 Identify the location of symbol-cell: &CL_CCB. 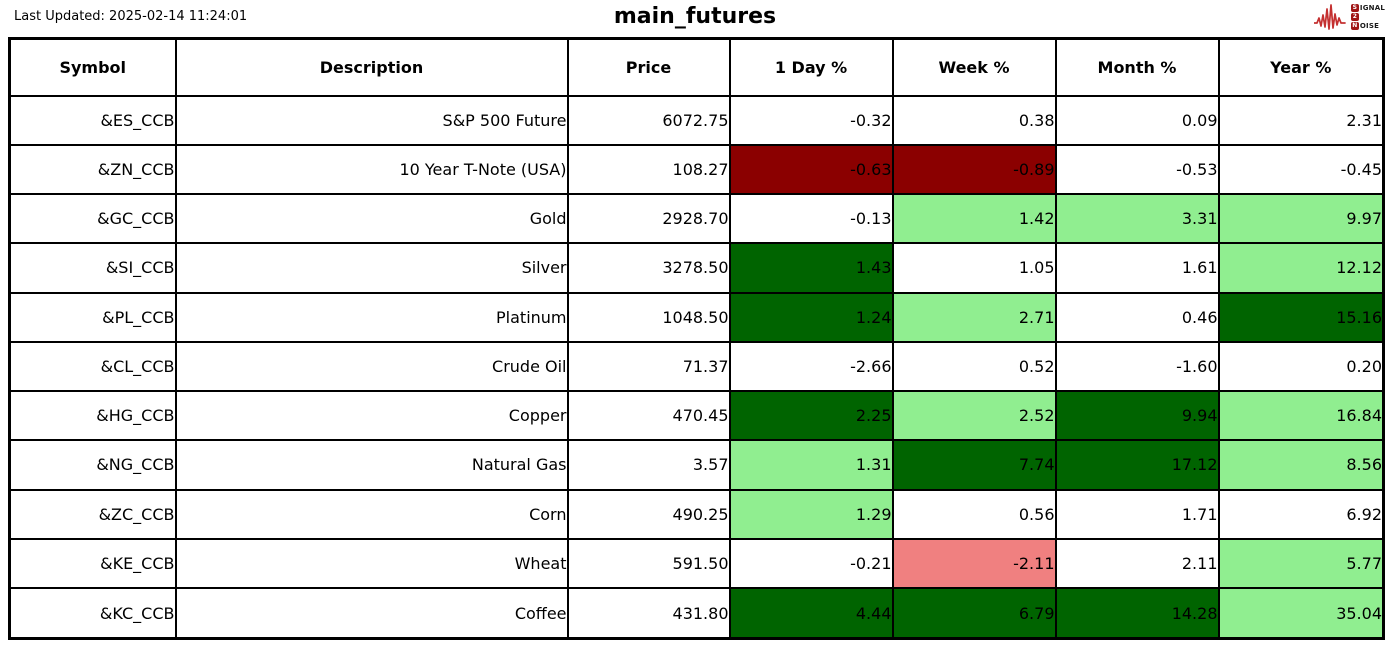
(92, 366).